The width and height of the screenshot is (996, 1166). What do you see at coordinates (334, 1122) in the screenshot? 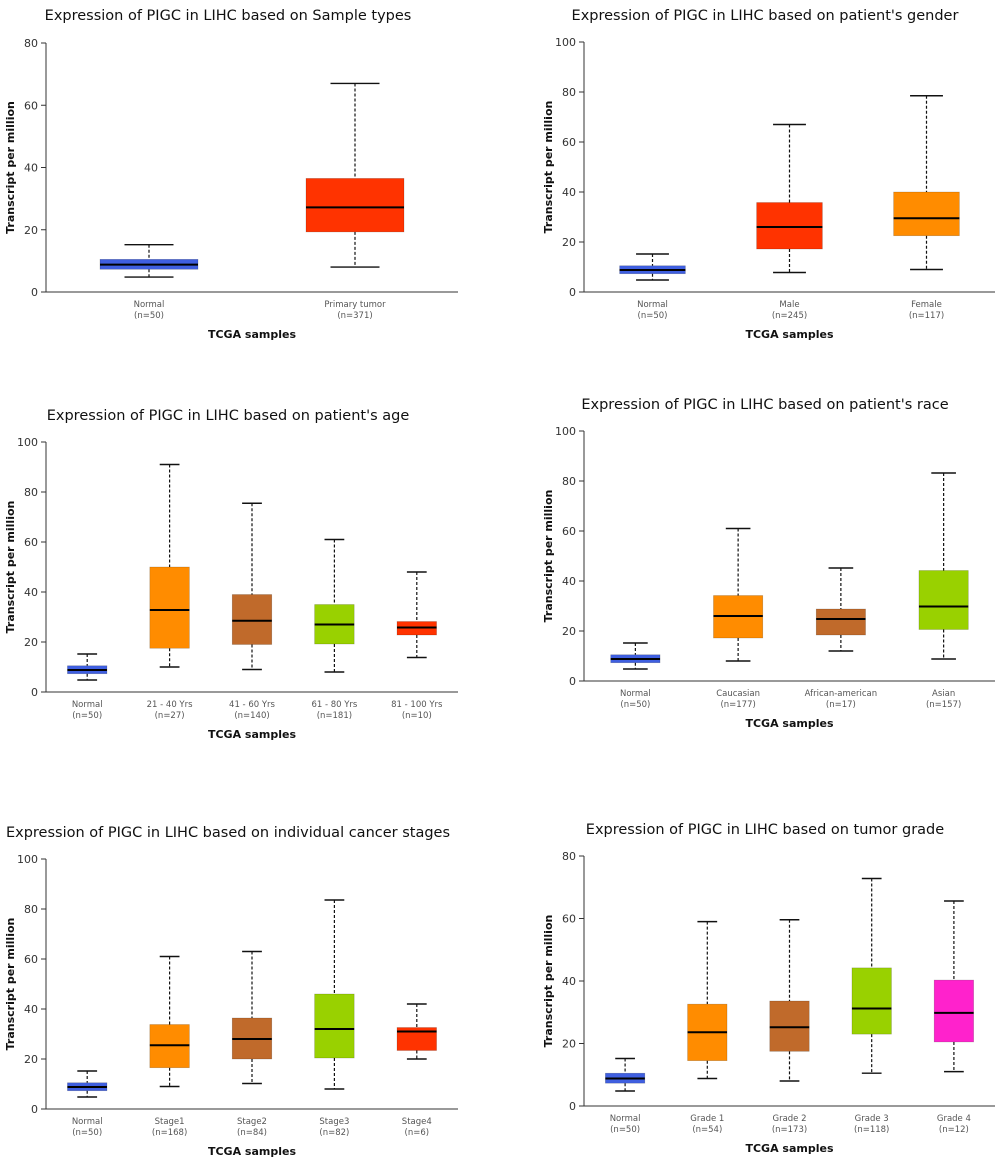
I see `x-category-label: Stage3` at bounding box center [334, 1122].